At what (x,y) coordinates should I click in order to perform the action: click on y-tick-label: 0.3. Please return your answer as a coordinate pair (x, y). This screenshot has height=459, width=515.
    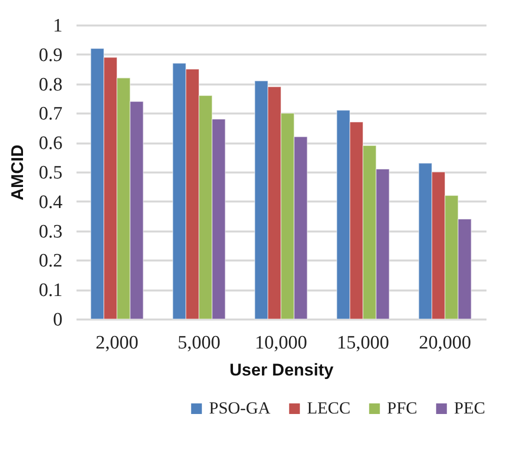
    Looking at the image, I should click on (50, 231).